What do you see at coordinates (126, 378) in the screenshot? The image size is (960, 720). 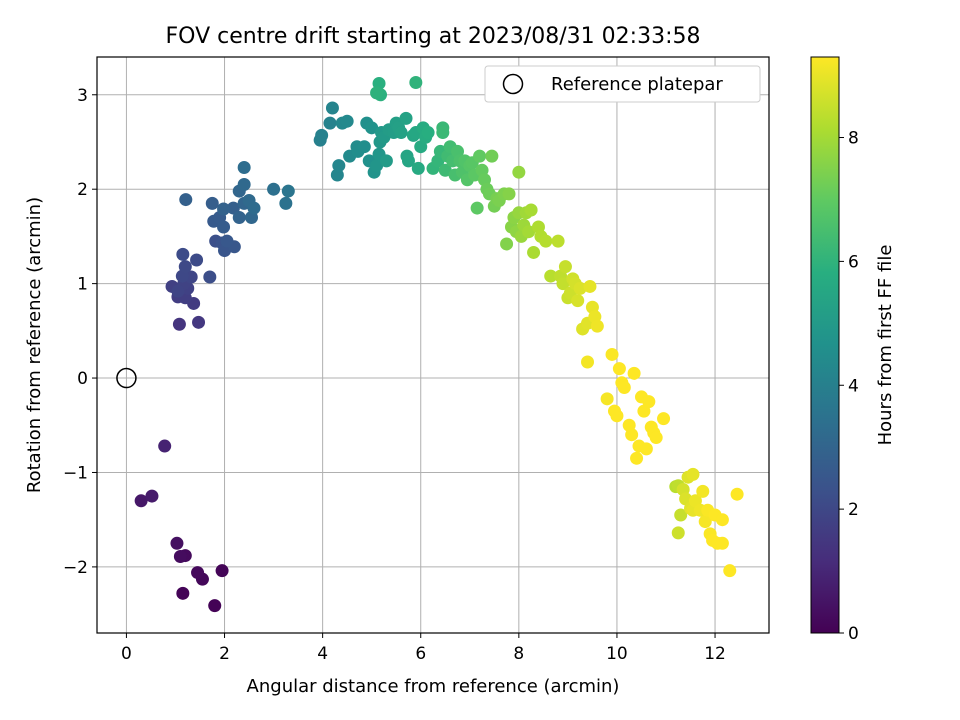 I see `reference-platepar-marker` at bounding box center [126, 378].